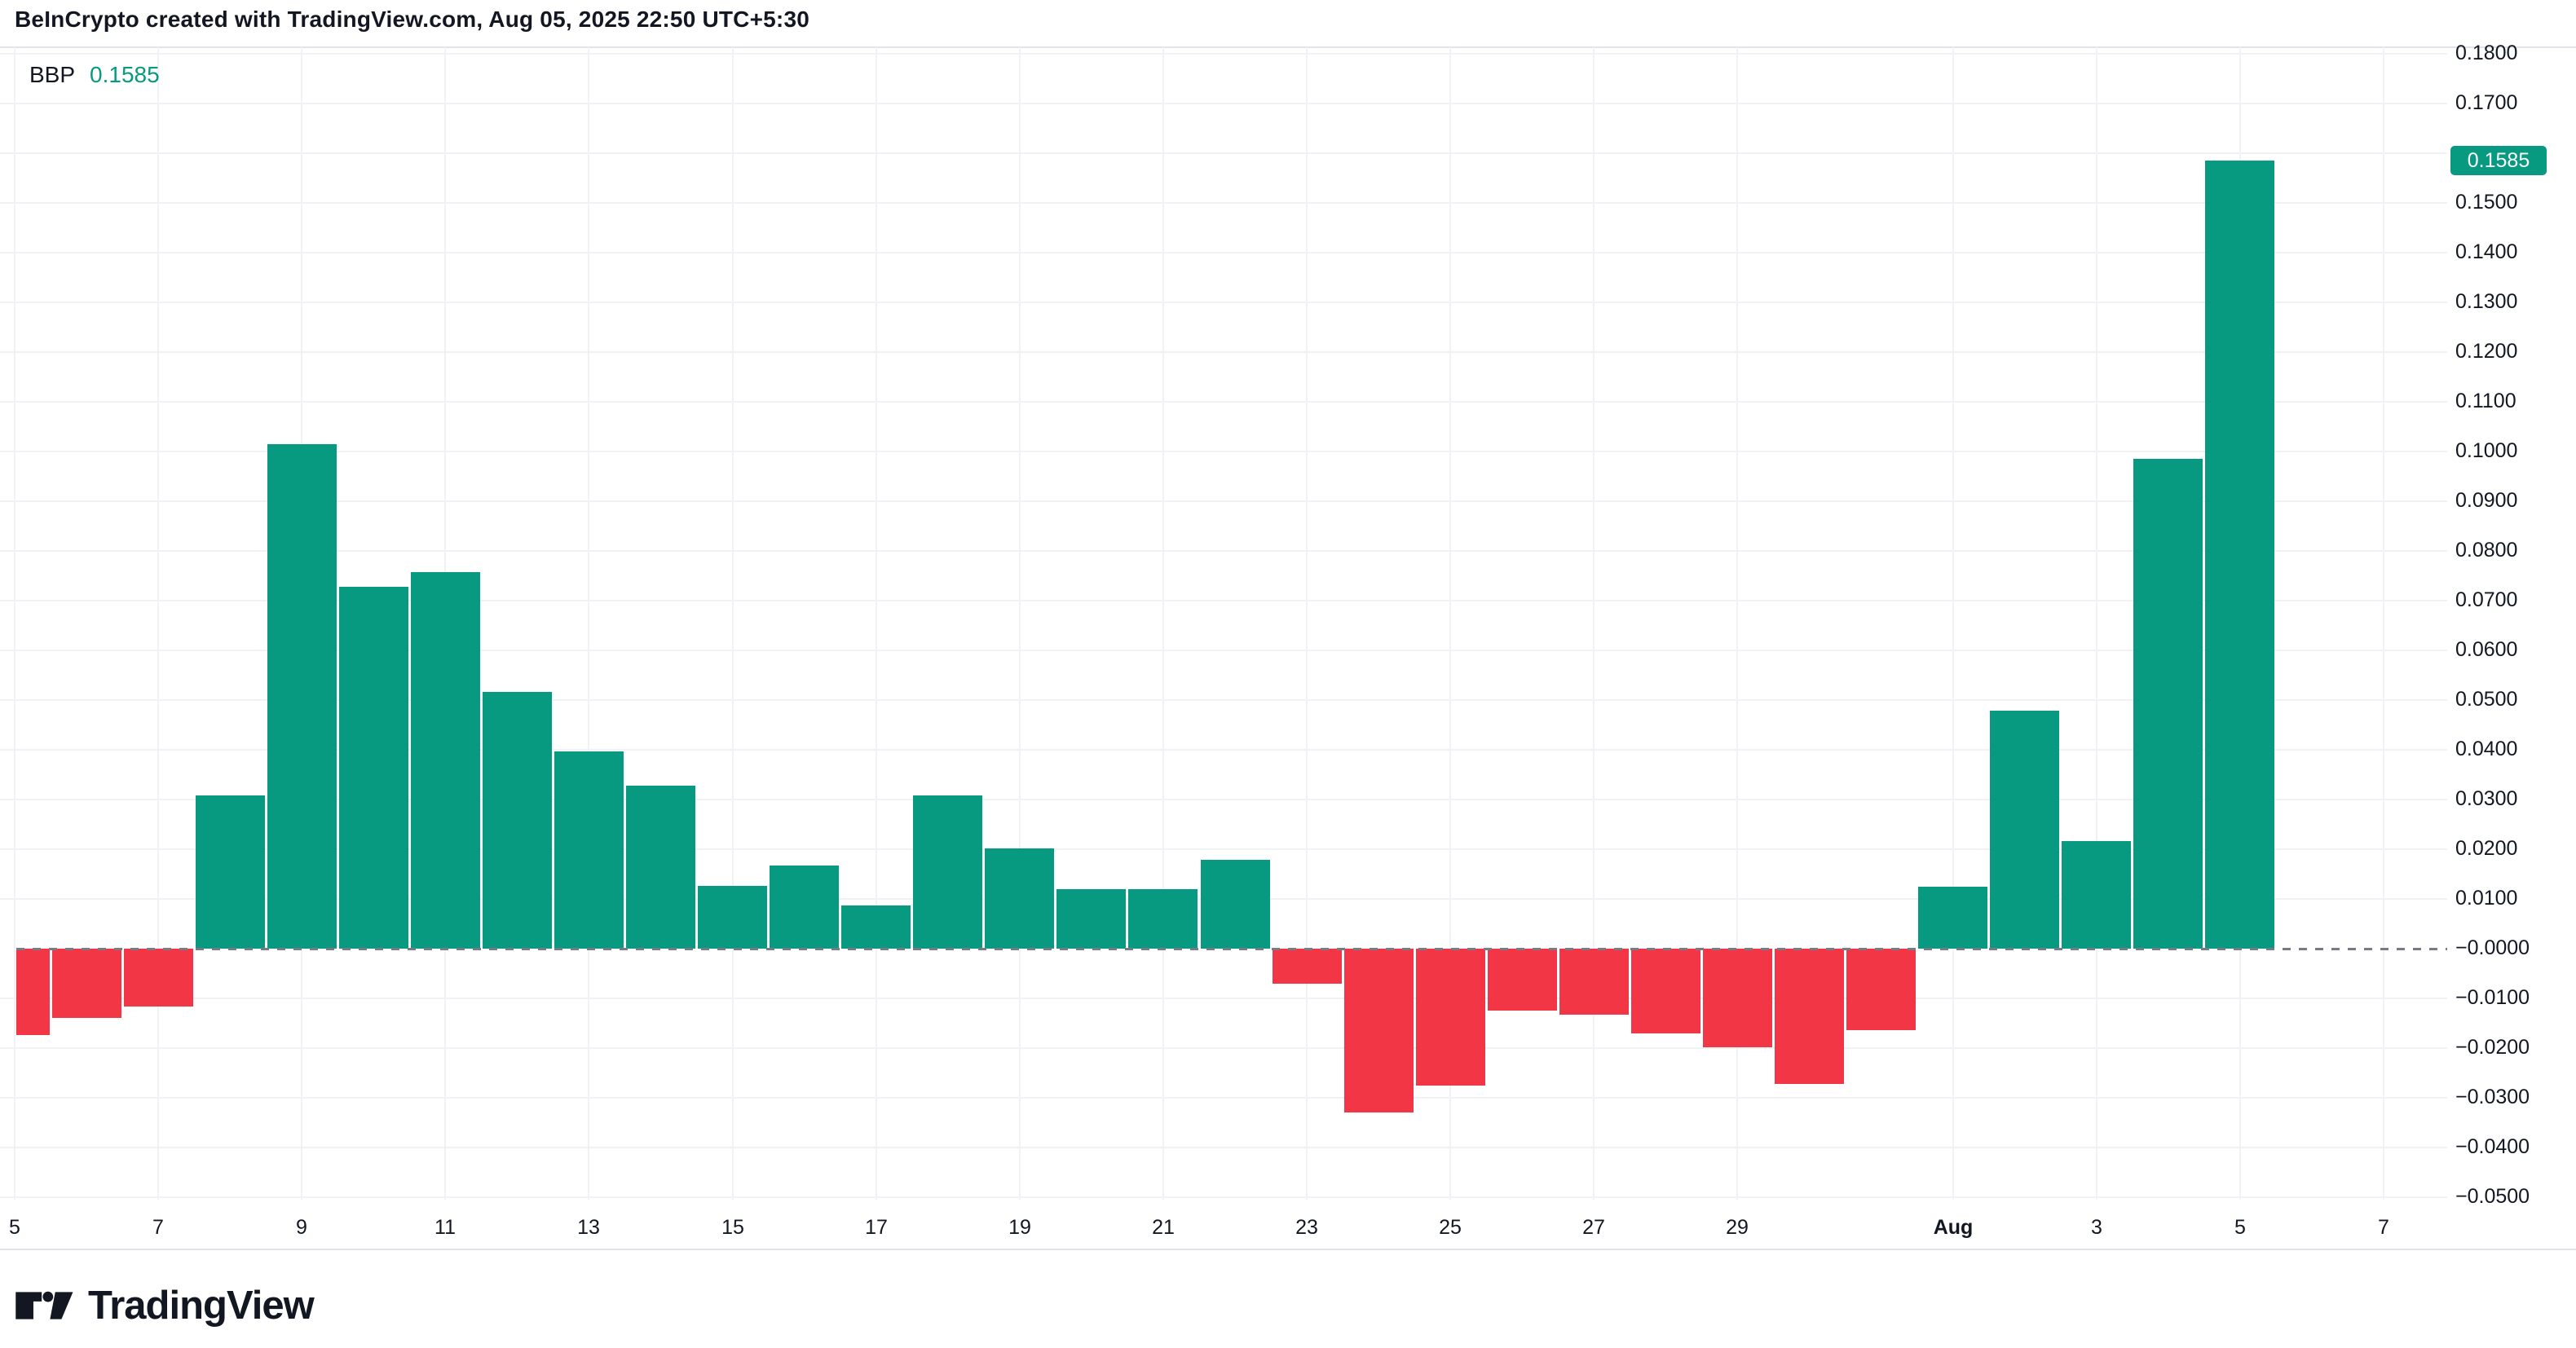 This screenshot has width=2576, height=1348. Describe the element at coordinates (2486, 53) in the screenshot. I see `price-label-0.1800: 0.1800` at that location.